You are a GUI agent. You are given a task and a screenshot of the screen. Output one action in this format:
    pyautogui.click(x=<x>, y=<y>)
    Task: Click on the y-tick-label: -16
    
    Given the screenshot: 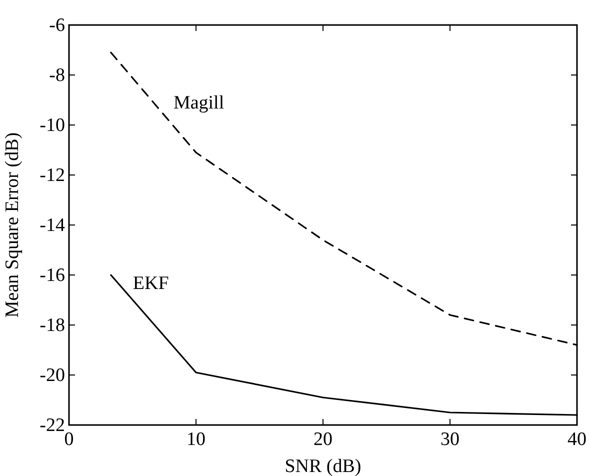 What is the action you would take?
    pyautogui.click(x=52, y=275)
    